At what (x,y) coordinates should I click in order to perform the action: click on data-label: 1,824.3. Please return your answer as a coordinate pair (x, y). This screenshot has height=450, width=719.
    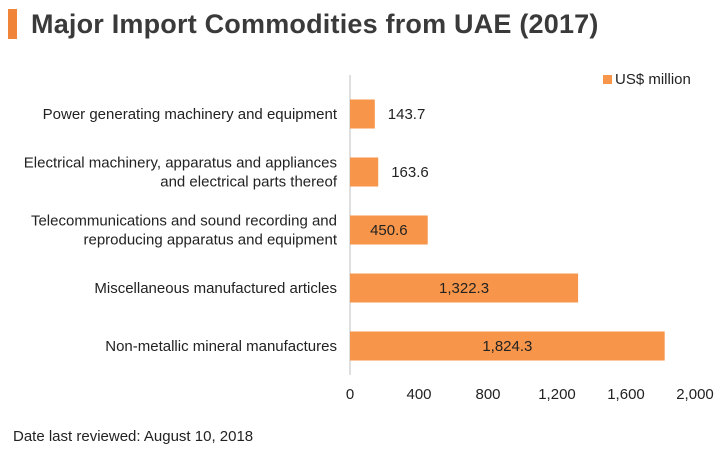
    Looking at the image, I should click on (507, 346).